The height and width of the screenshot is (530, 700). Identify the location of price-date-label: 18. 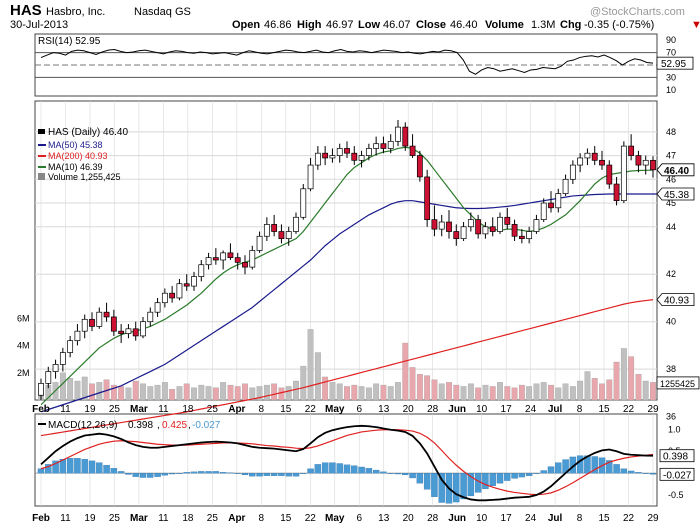
(188, 409).